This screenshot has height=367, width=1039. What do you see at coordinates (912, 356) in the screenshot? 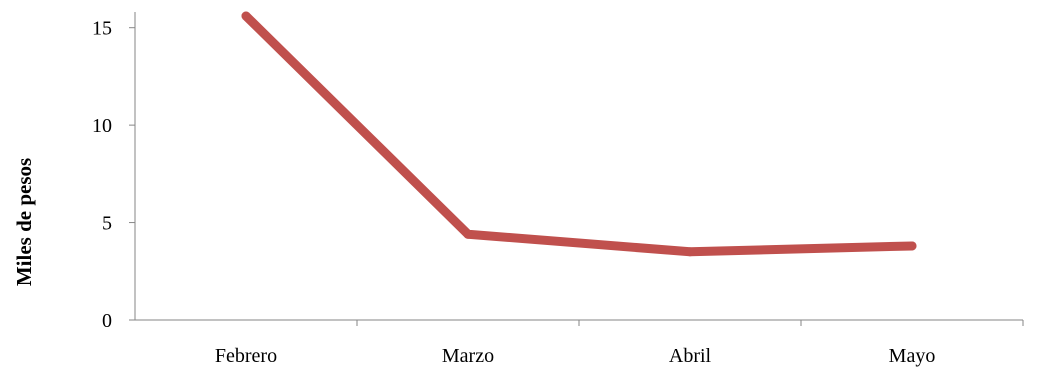
I see `x-tick-label: Mayo` at bounding box center [912, 356].